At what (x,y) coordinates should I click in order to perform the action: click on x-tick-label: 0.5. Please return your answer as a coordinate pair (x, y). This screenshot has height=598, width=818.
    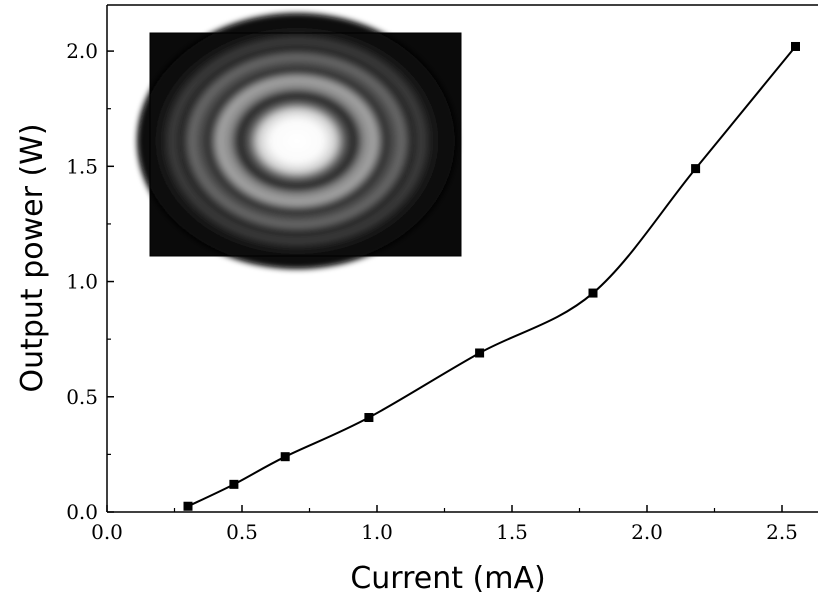
    Looking at the image, I should click on (242, 532).